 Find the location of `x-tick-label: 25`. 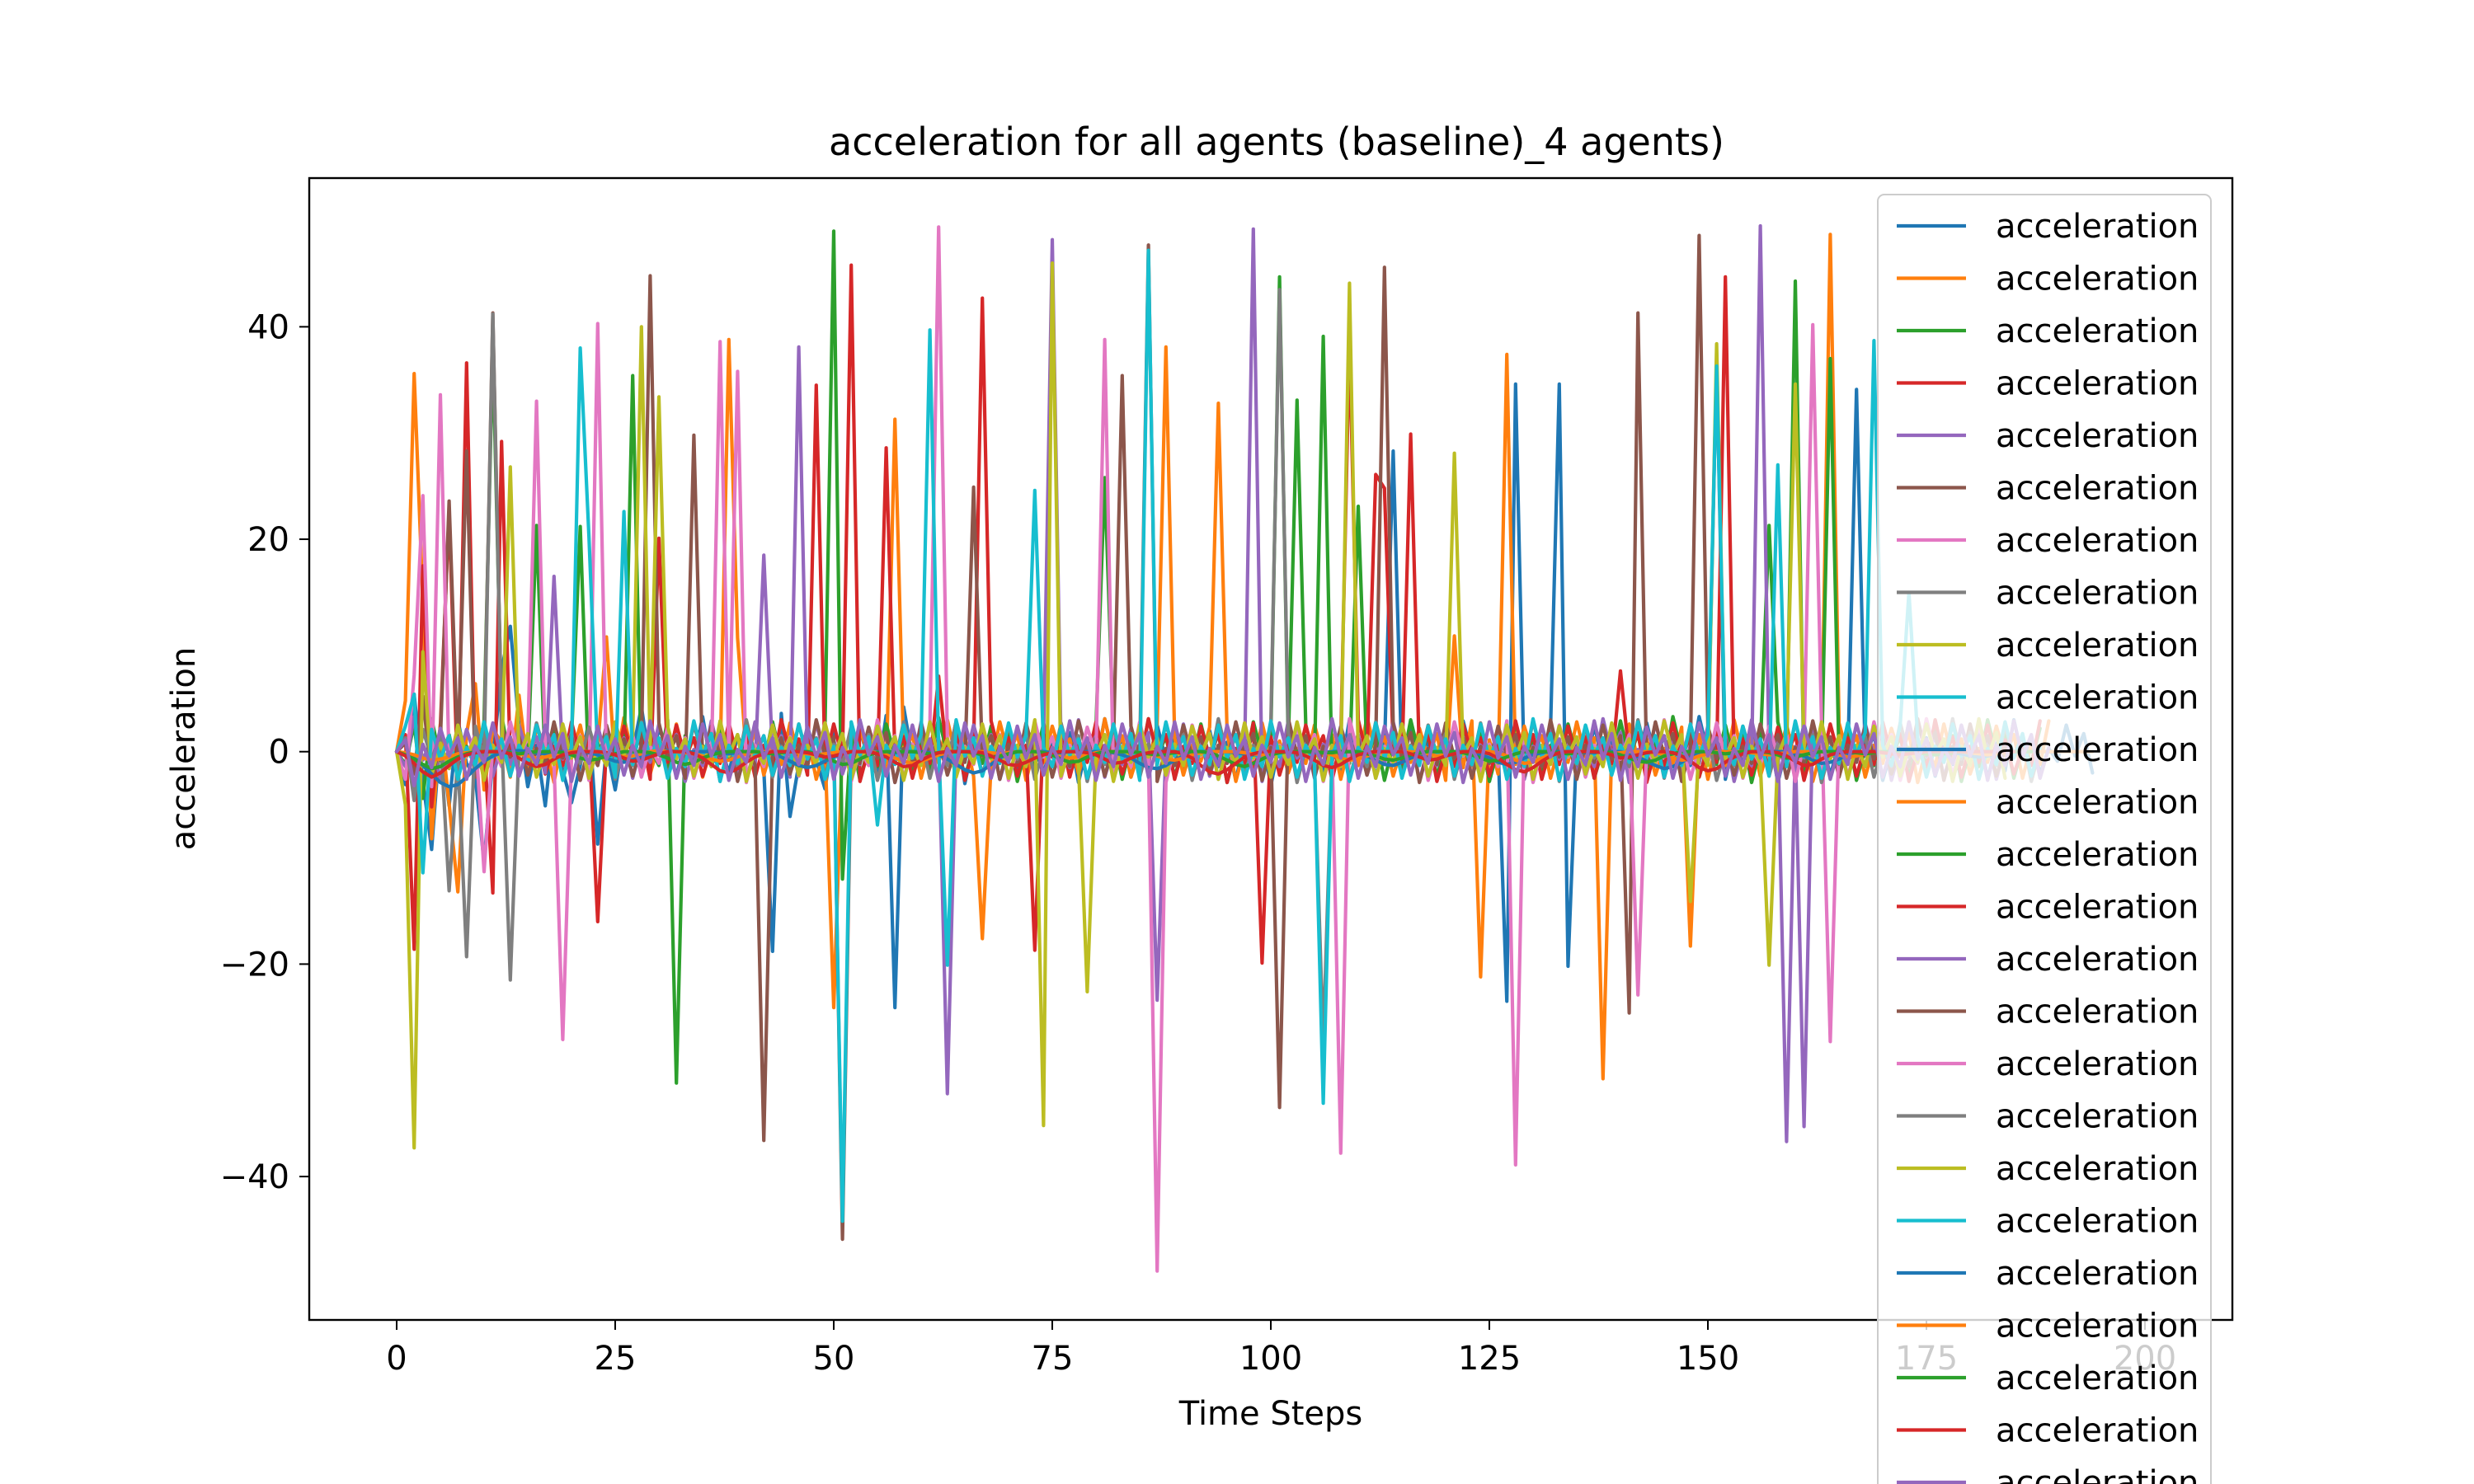

x-tick-label: 25 is located at coordinates (616, 1359).